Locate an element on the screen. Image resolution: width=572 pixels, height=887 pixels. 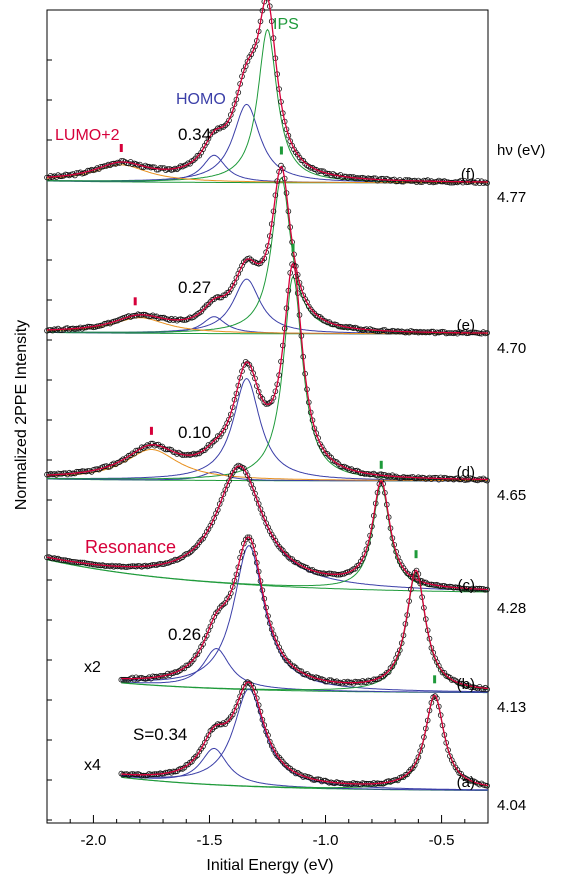
x-tick-label: -0.5 is located at coordinates (442, 840).